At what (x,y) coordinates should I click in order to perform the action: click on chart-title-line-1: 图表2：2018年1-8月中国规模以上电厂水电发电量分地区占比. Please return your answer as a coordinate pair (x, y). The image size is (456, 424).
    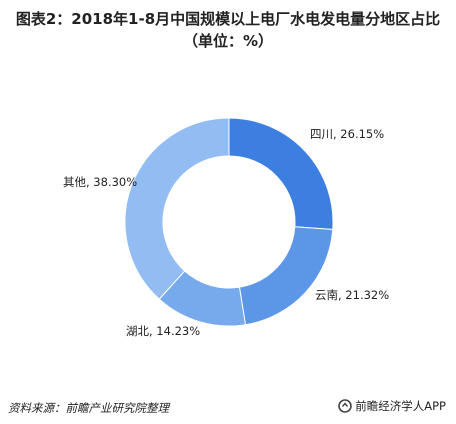
    Looking at the image, I should click on (228, 19).